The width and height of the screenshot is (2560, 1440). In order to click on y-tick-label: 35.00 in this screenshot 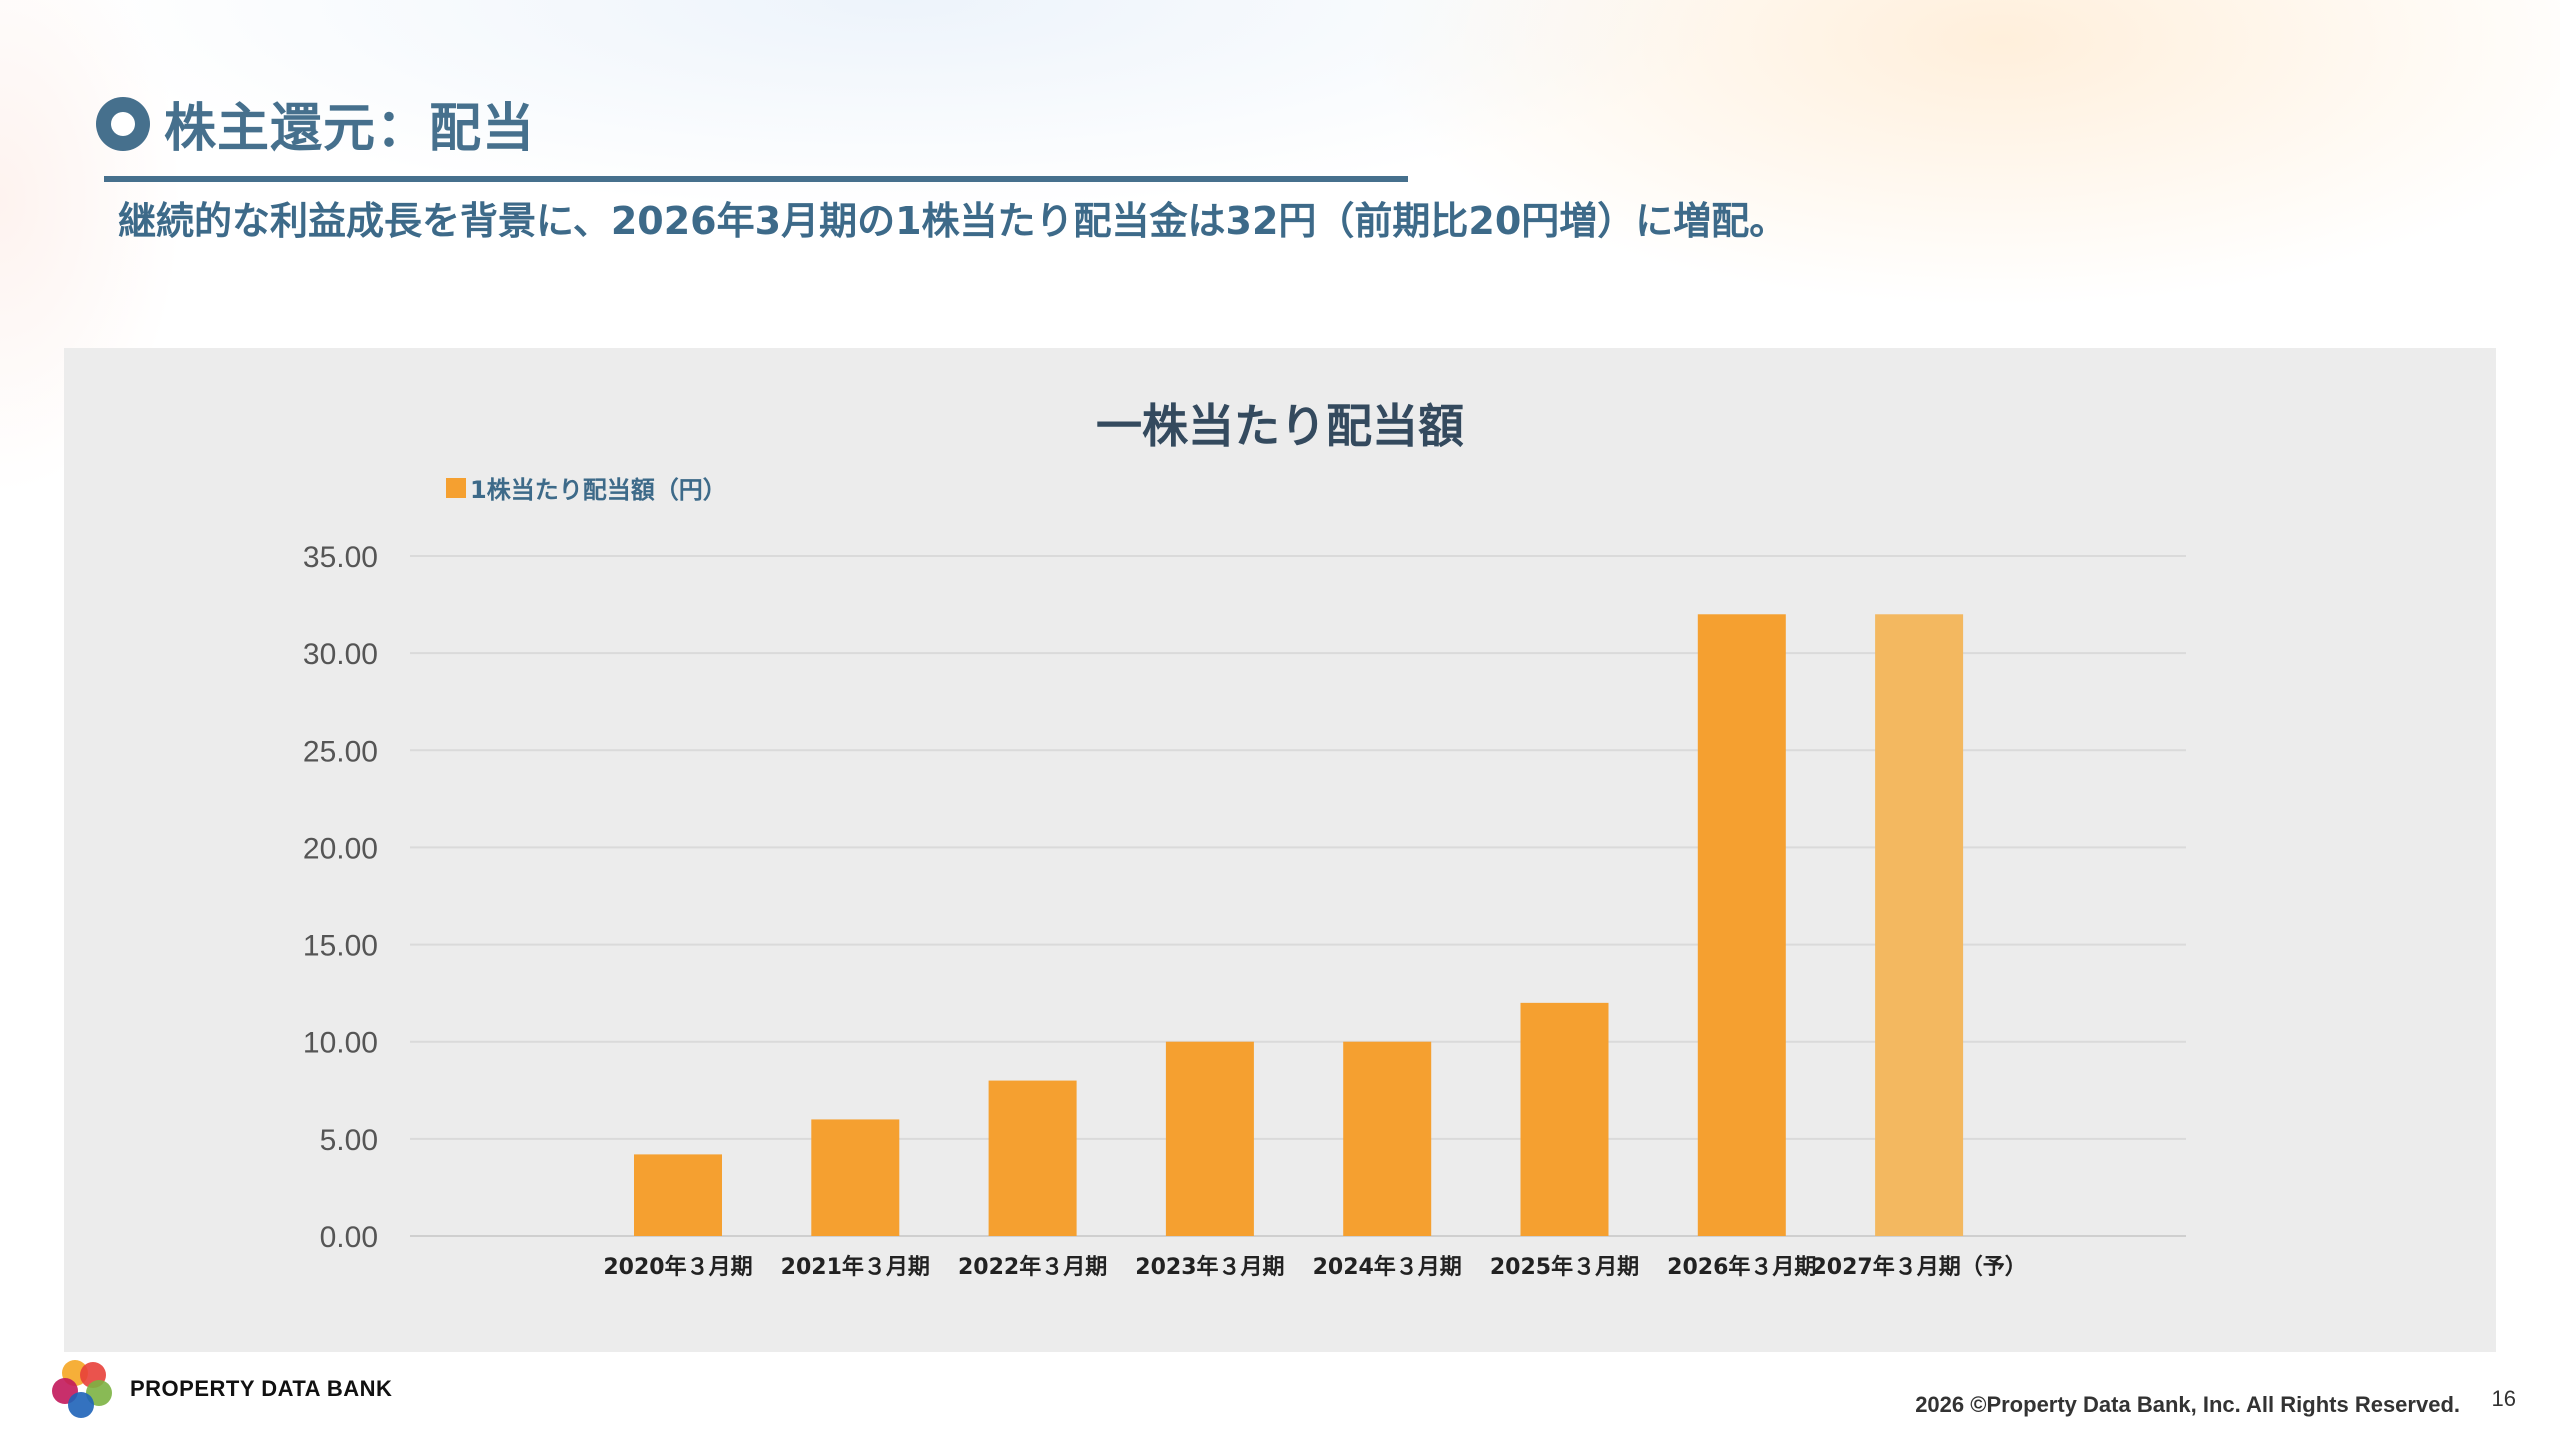, I will do `click(340, 557)`.